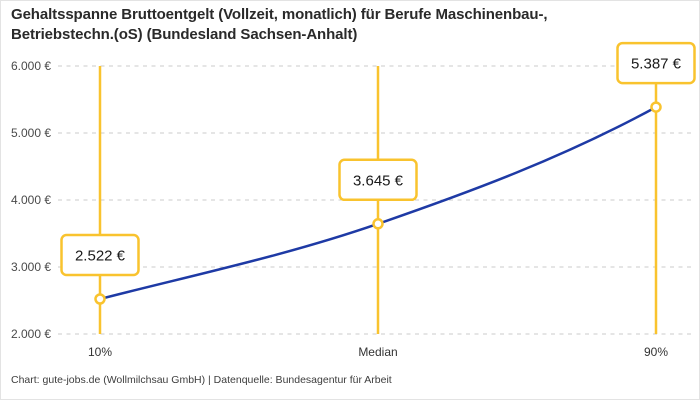 Image resolution: width=700 pixels, height=400 pixels. I want to click on value-label: 3.645 €, so click(378, 180).